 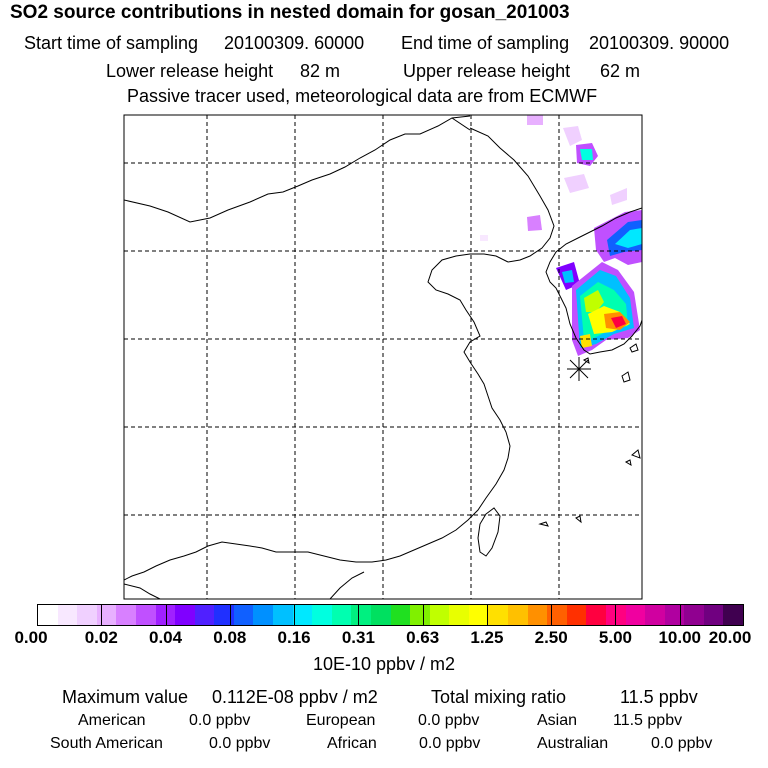 What do you see at coordinates (341, 720) in the screenshot?
I see `region-name: European` at bounding box center [341, 720].